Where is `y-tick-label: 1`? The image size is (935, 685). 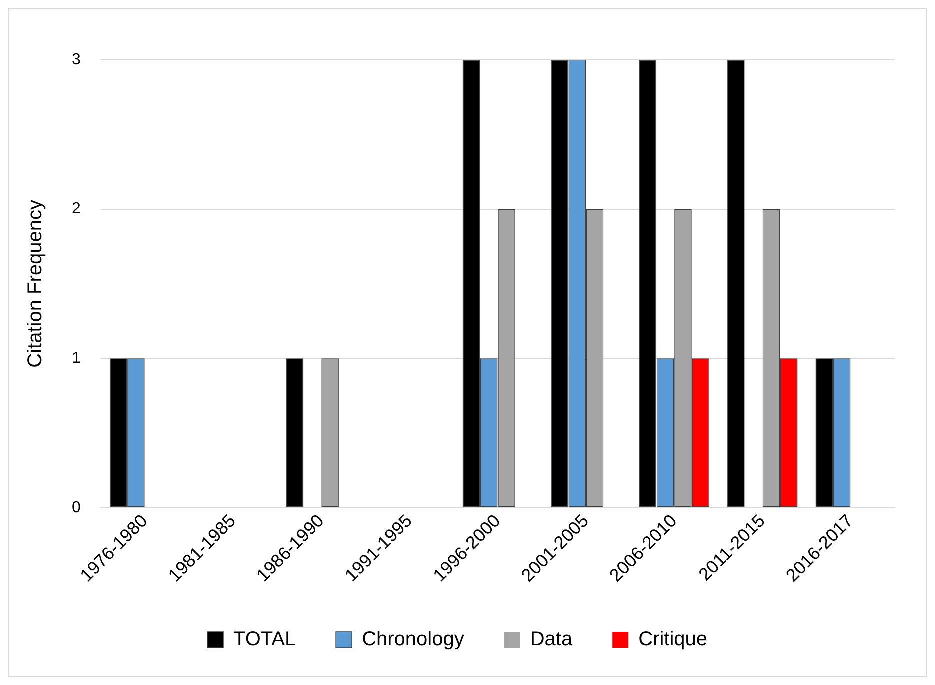 y-tick-label: 1 is located at coordinates (76, 358).